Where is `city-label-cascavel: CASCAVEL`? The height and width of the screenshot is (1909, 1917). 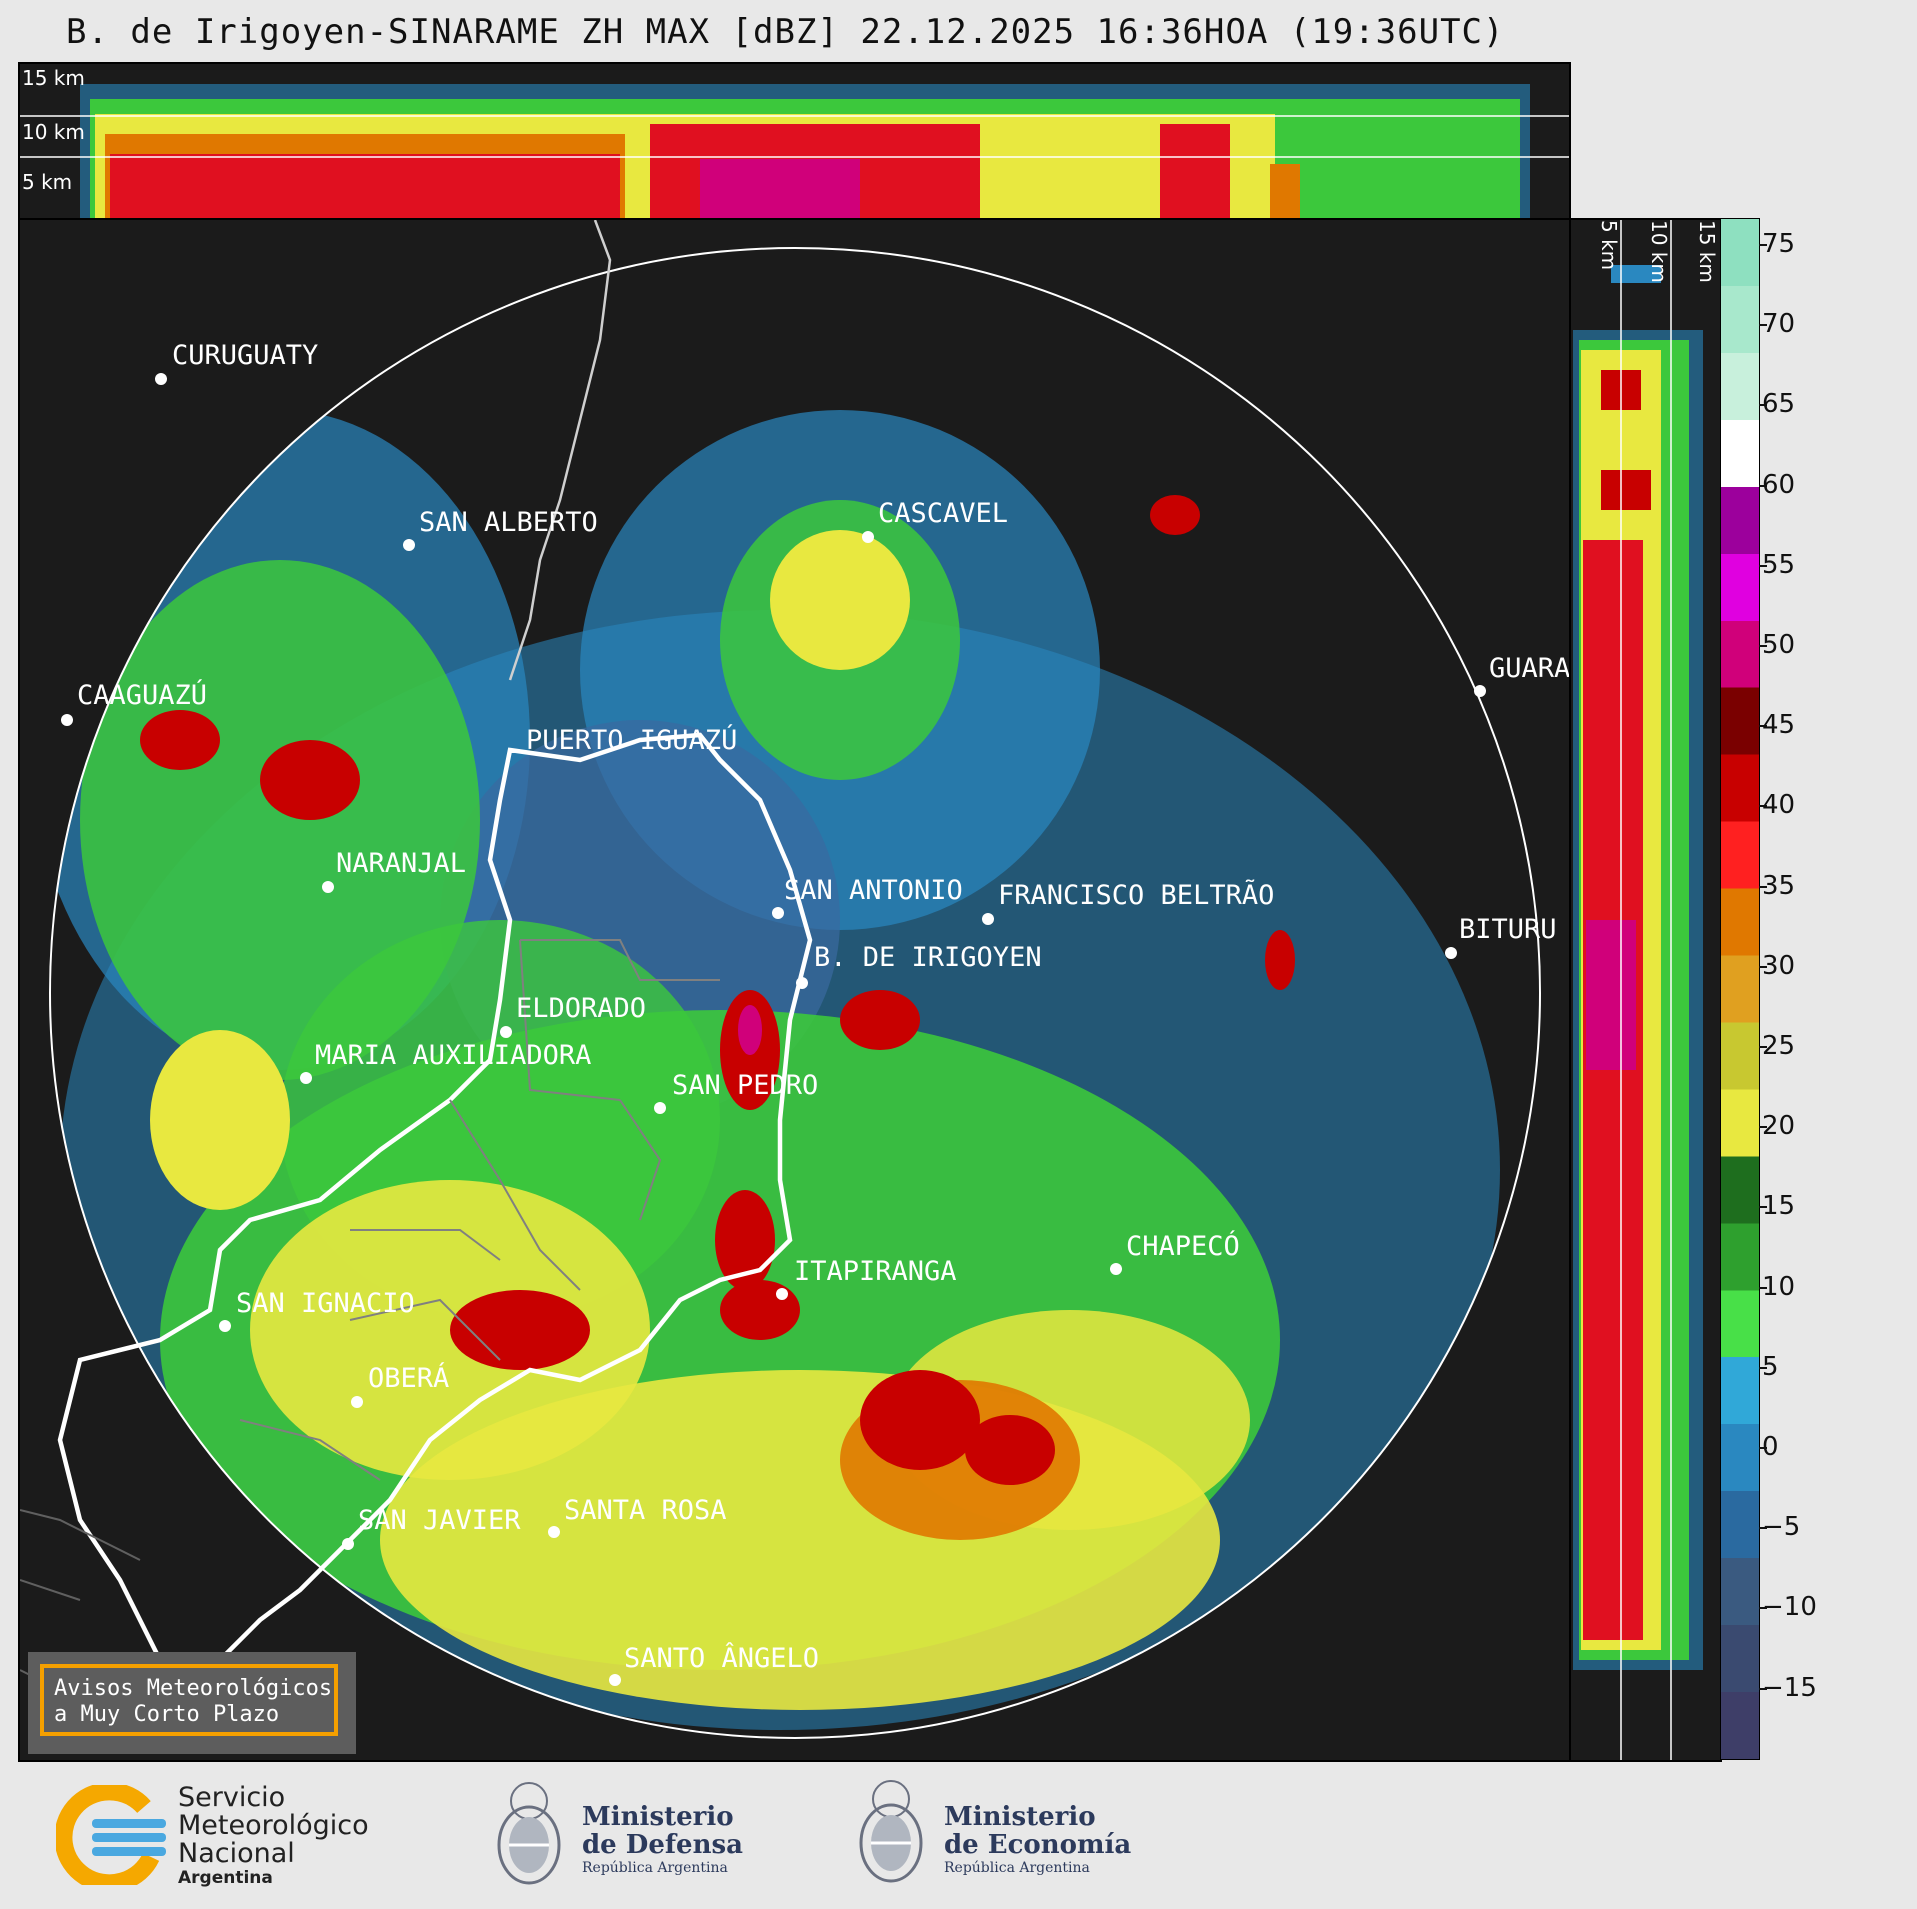 city-label-cascavel: CASCAVEL is located at coordinates (943, 513).